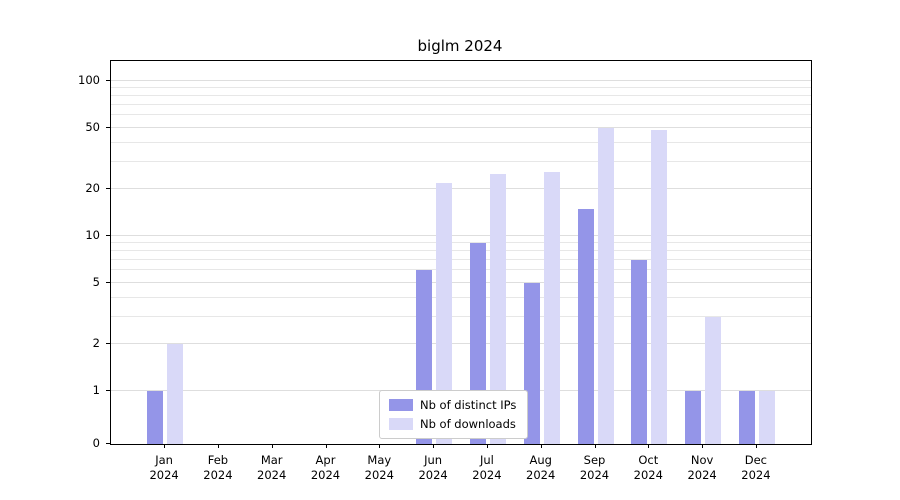 The width and height of the screenshot is (900, 500). I want to click on x-tick-label: Jan 2024, so click(164, 467).